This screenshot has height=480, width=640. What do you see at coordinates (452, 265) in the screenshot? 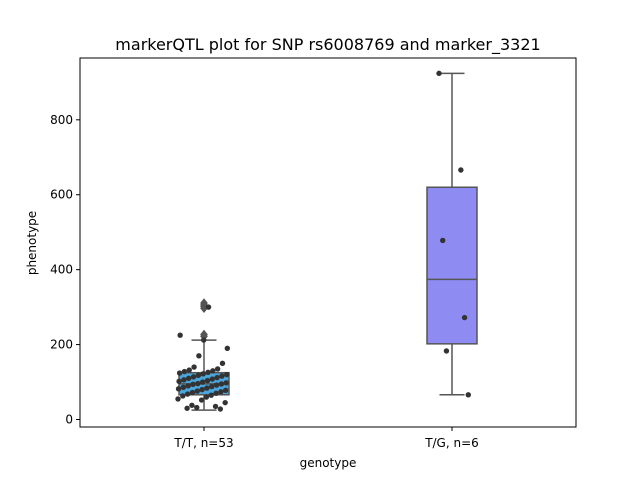
I see `box-iqr` at bounding box center [452, 265].